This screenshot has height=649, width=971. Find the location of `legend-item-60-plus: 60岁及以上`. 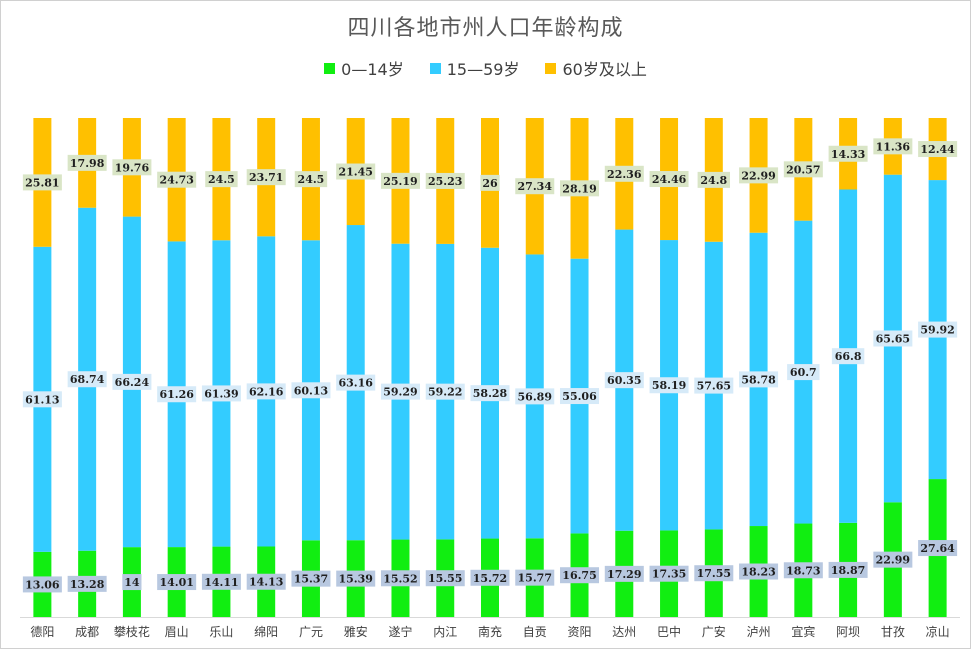

legend-item-60-plus: 60岁及以上 is located at coordinates (596, 68).